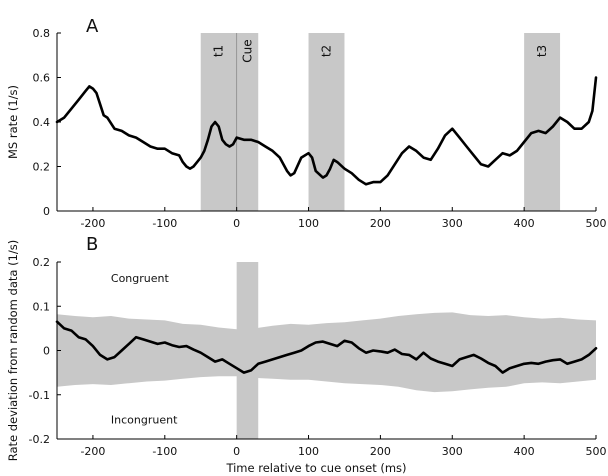 The width and height of the screenshot is (608, 476). I want to click on band-label: Cue, so click(247, 50).